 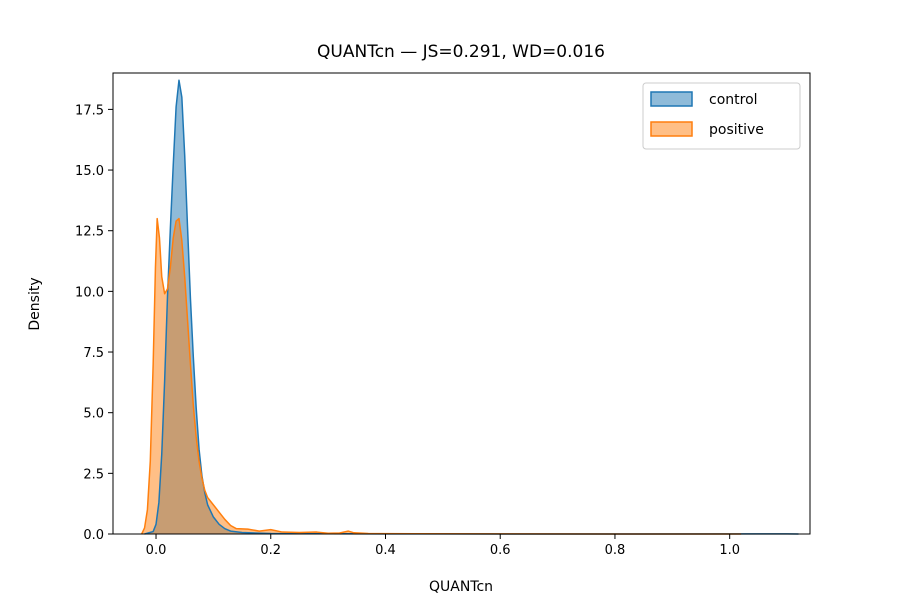 What do you see at coordinates (89, 232) in the screenshot?
I see `y-tick-label: 12.5` at bounding box center [89, 232].